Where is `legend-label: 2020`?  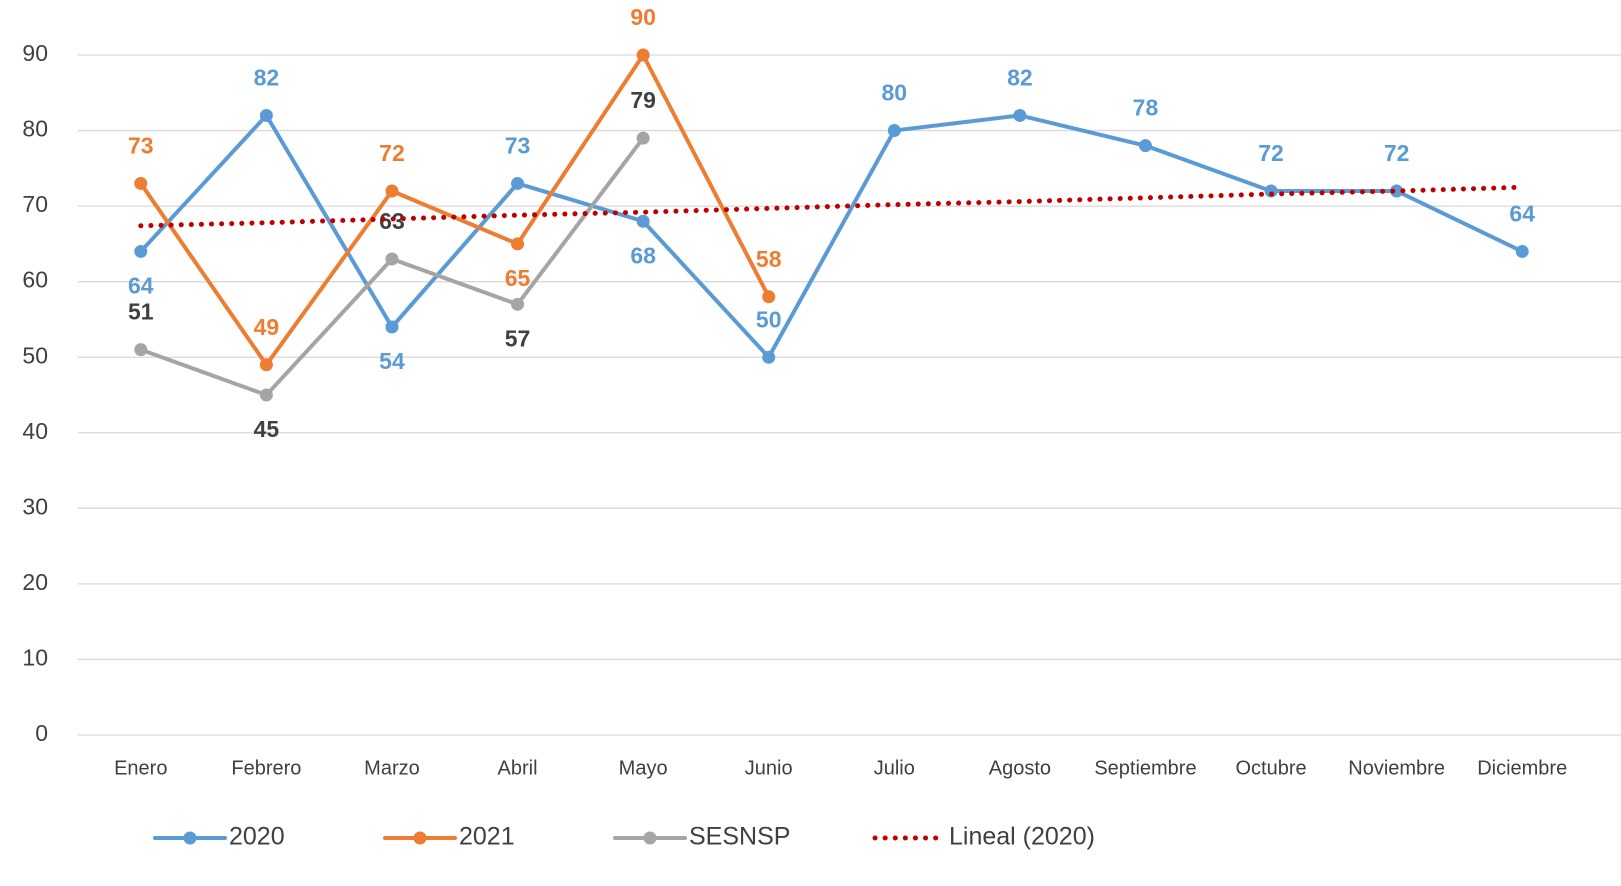 legend-label: 2020 is located at coordinates (257, 837).